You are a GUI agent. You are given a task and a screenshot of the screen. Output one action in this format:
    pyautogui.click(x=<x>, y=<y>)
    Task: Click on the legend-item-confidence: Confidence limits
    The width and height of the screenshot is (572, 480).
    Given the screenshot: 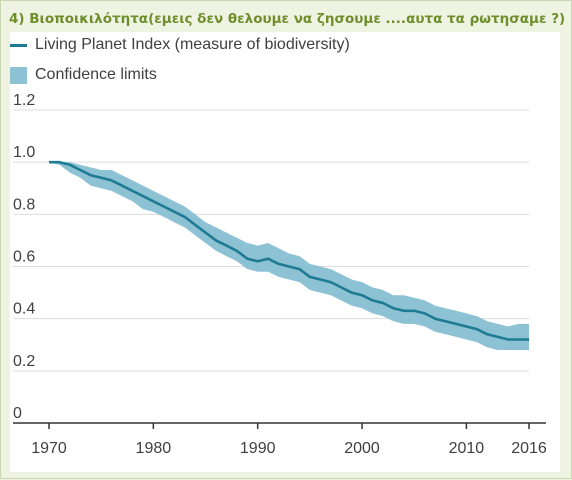 What is the action you would take?
    pyautogui.click(x=83, y=75)
    